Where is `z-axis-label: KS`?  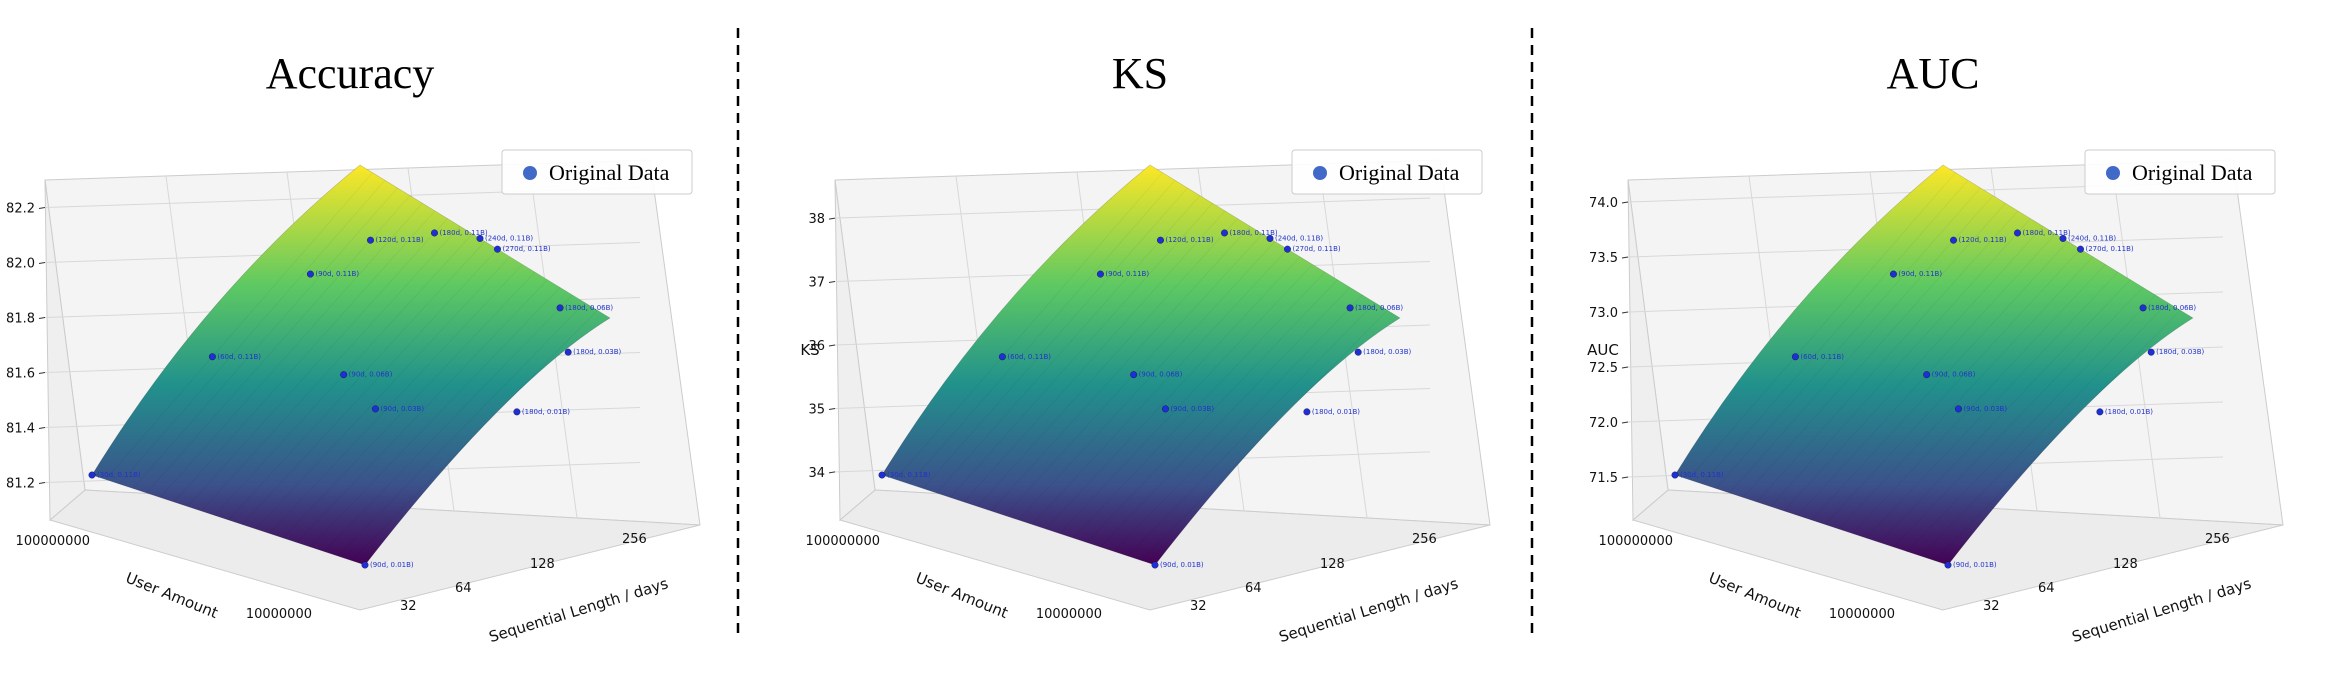 z-axis-label: KS is located at coordinates (809, 350).